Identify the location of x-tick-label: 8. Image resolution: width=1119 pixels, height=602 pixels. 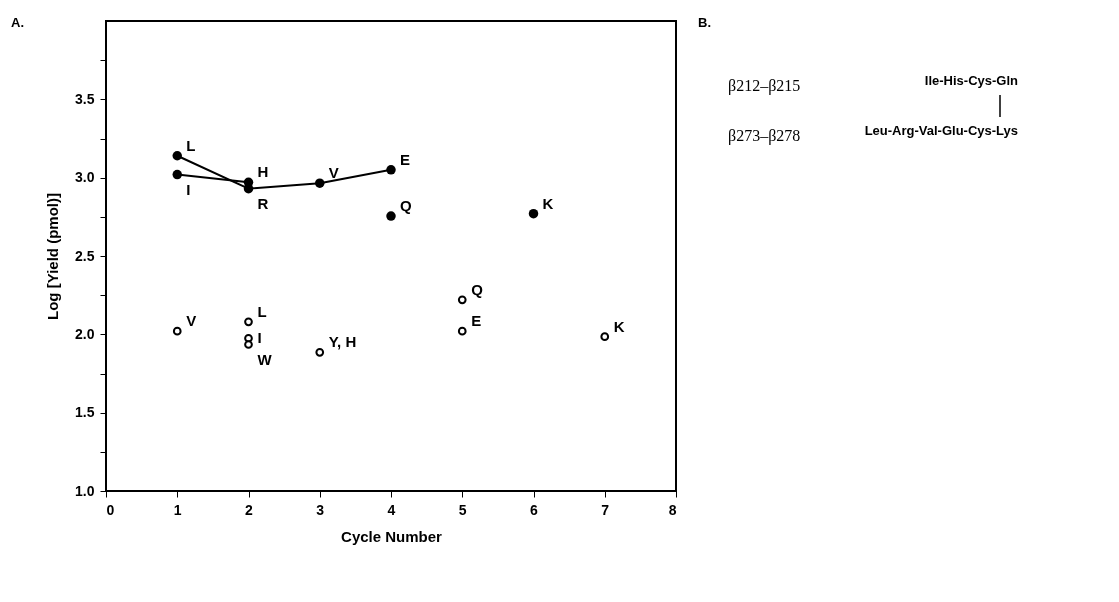
(672, 509).